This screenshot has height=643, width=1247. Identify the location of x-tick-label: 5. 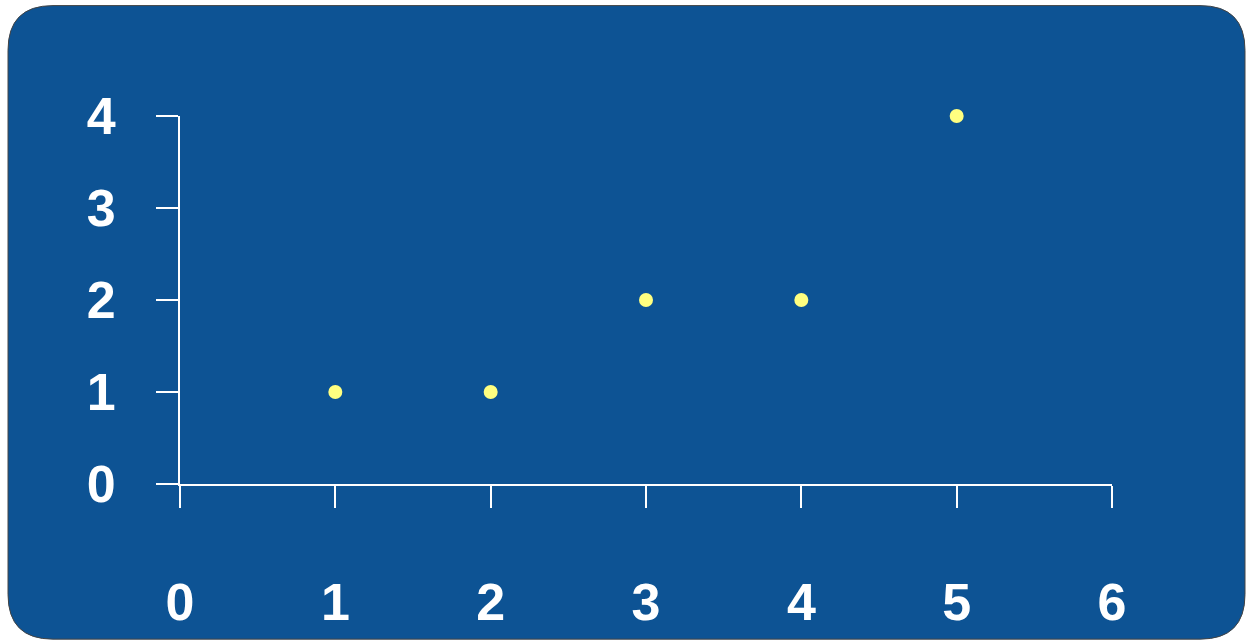
(957, 602).